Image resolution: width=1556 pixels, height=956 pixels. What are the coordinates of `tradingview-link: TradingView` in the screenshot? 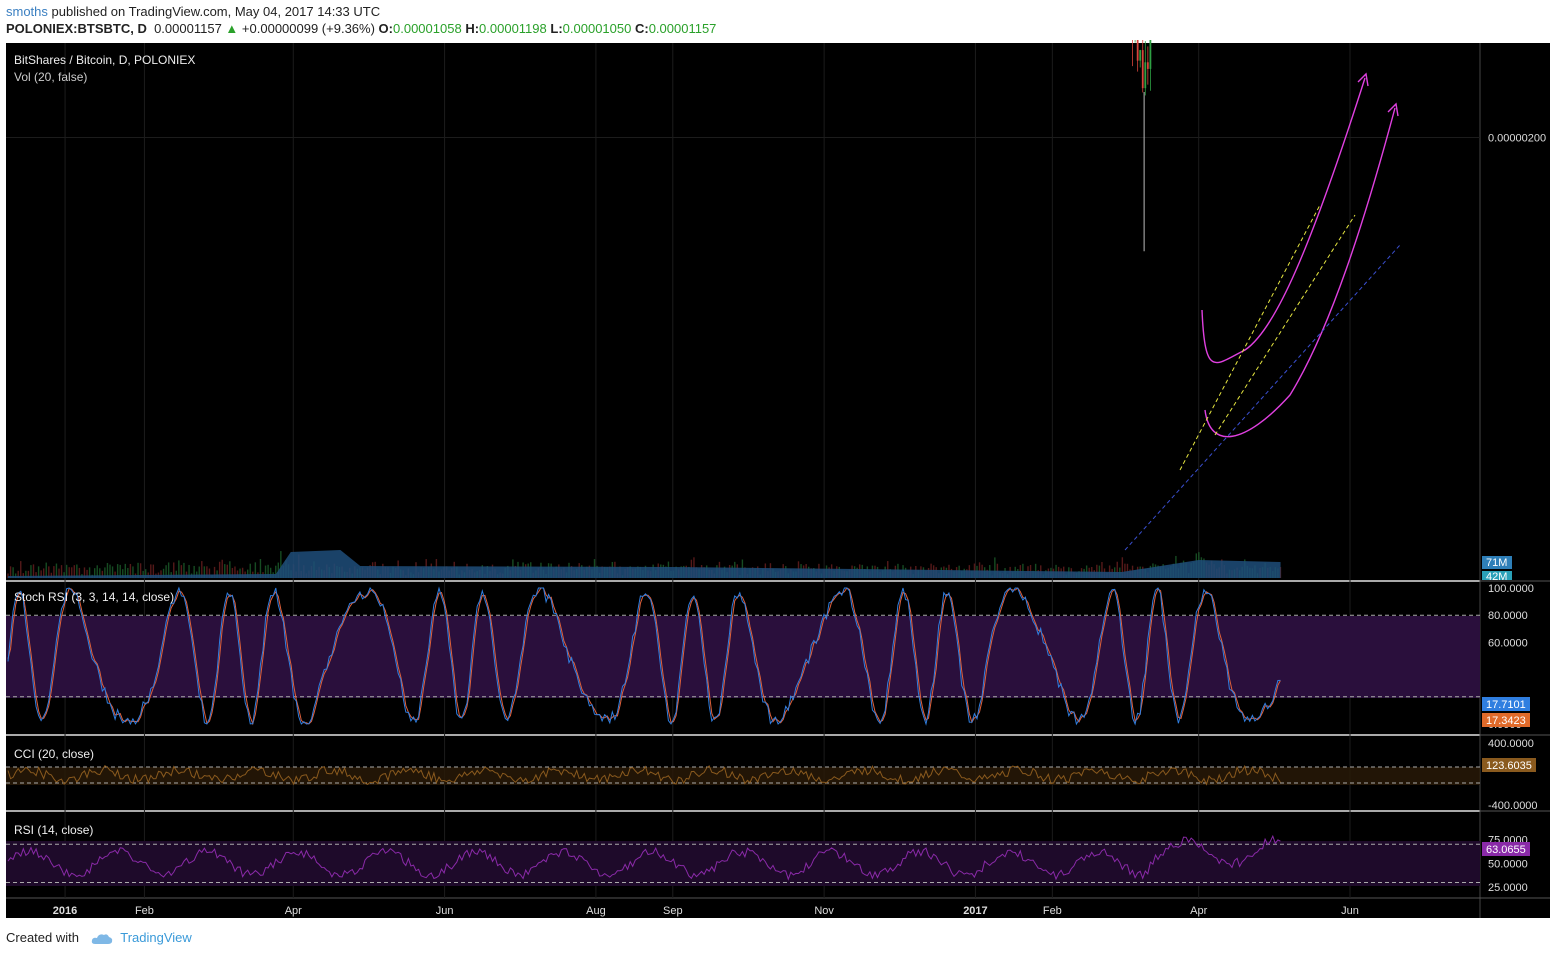 It's located at (156, 937).